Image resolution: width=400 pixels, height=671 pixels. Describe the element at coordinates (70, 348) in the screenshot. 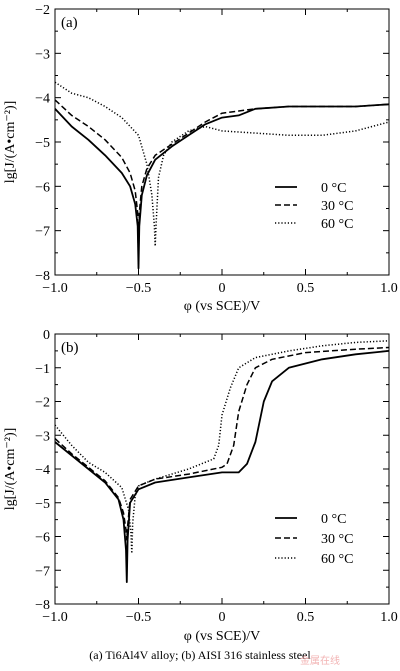

I see `panel-label: (b)` at that location.